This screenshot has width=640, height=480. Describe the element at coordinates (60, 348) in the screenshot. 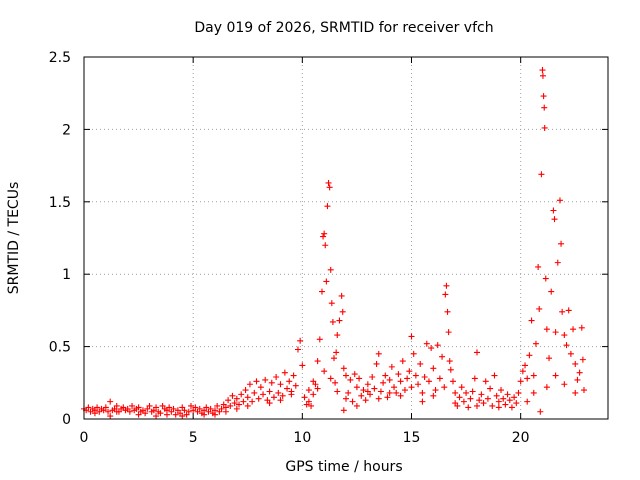

I see `y-tick-label: 0.5` at that location.